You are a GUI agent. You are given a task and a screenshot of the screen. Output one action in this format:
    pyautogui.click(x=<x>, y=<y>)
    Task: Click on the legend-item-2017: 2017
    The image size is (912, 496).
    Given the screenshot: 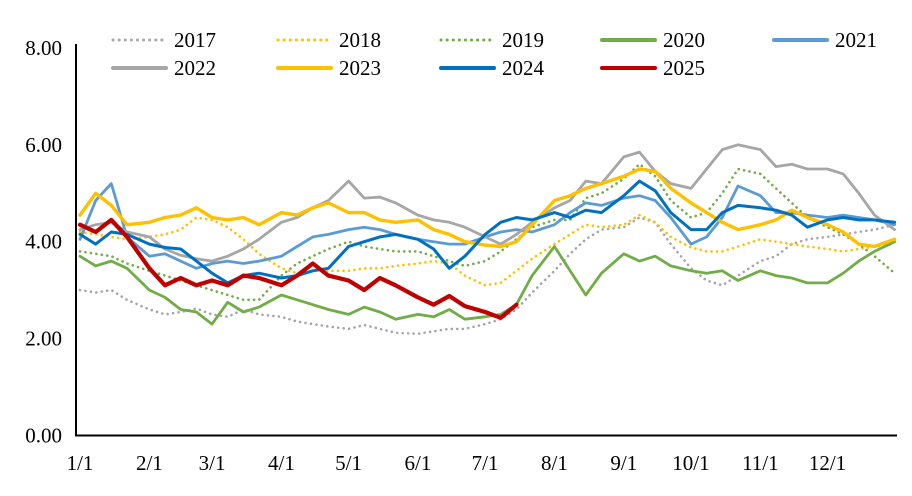 What is the action you would take?
    pyautogui.click(x=163, y=40)
    